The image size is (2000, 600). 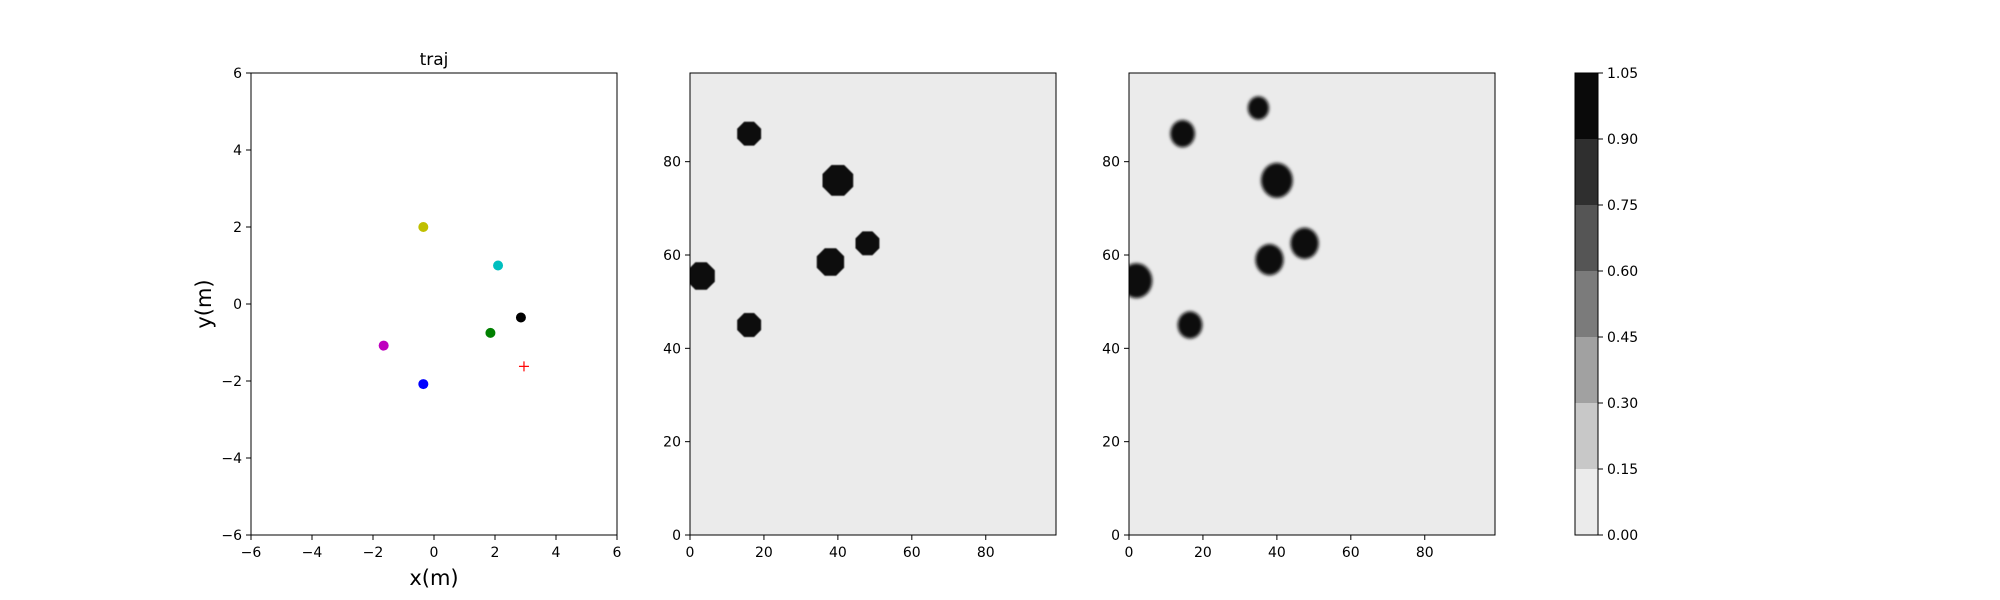 What do you see at coordinates (231, 382) in the screenshot?
I see `y-tick-label: −2` at bounding box center [231, 382].